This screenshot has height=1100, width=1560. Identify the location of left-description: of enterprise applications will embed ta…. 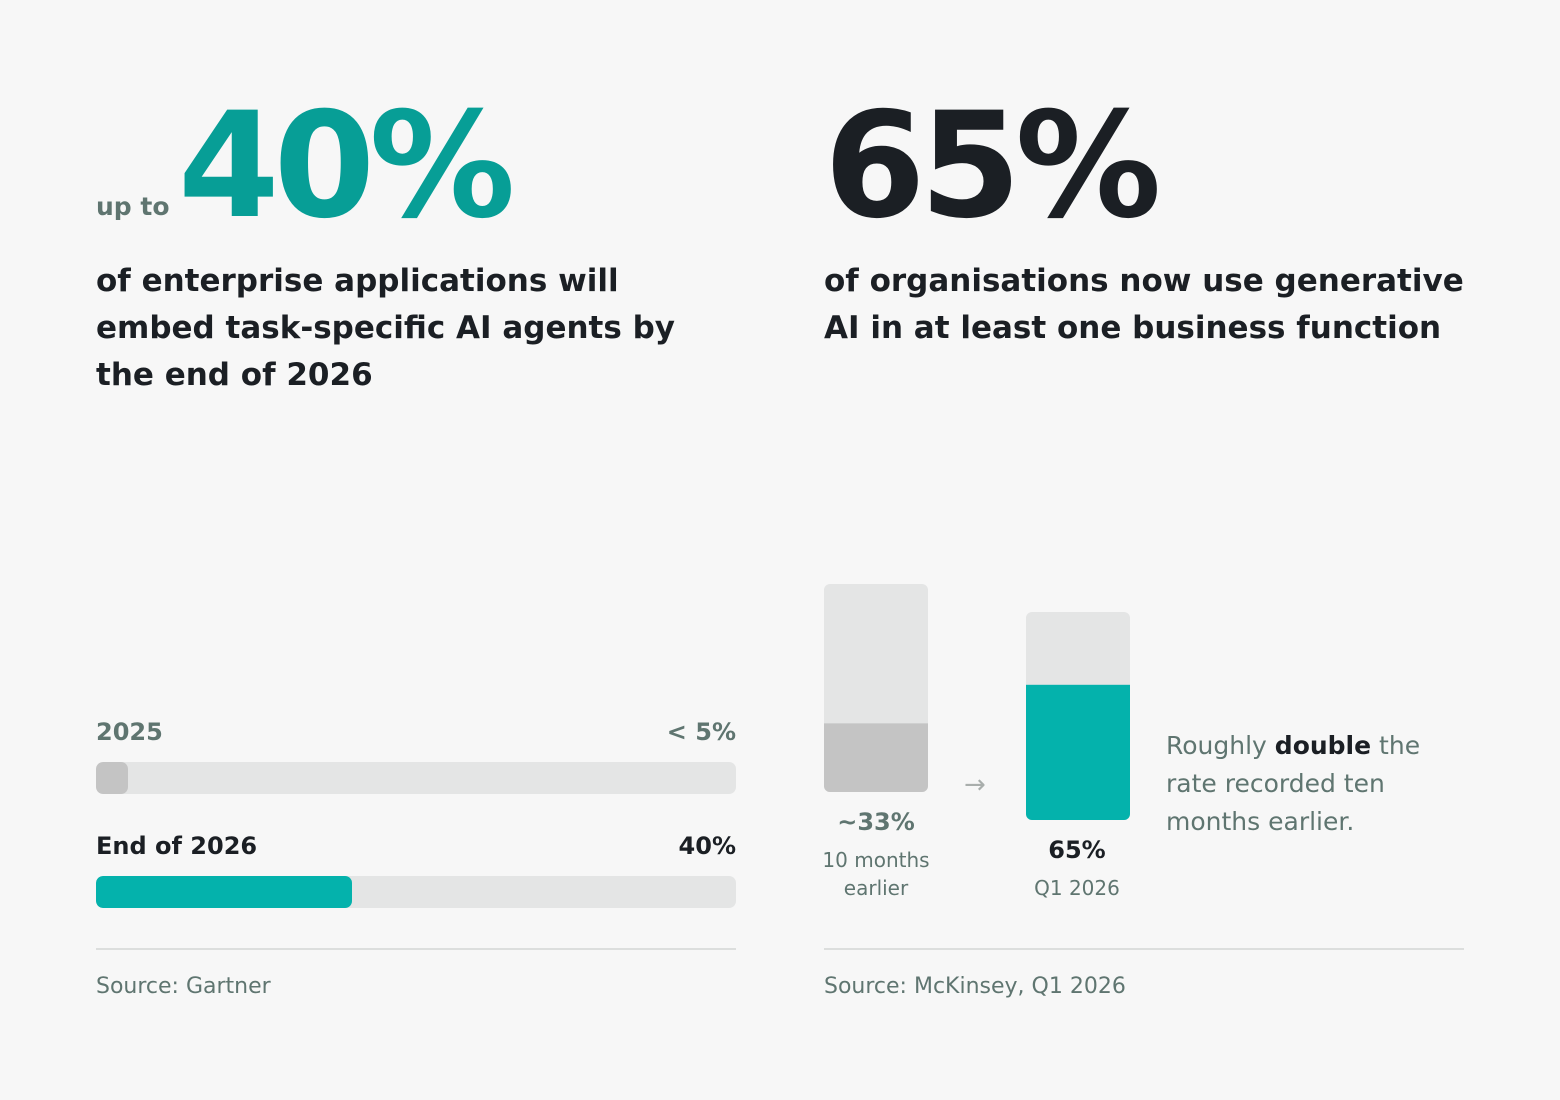
(385, 328).